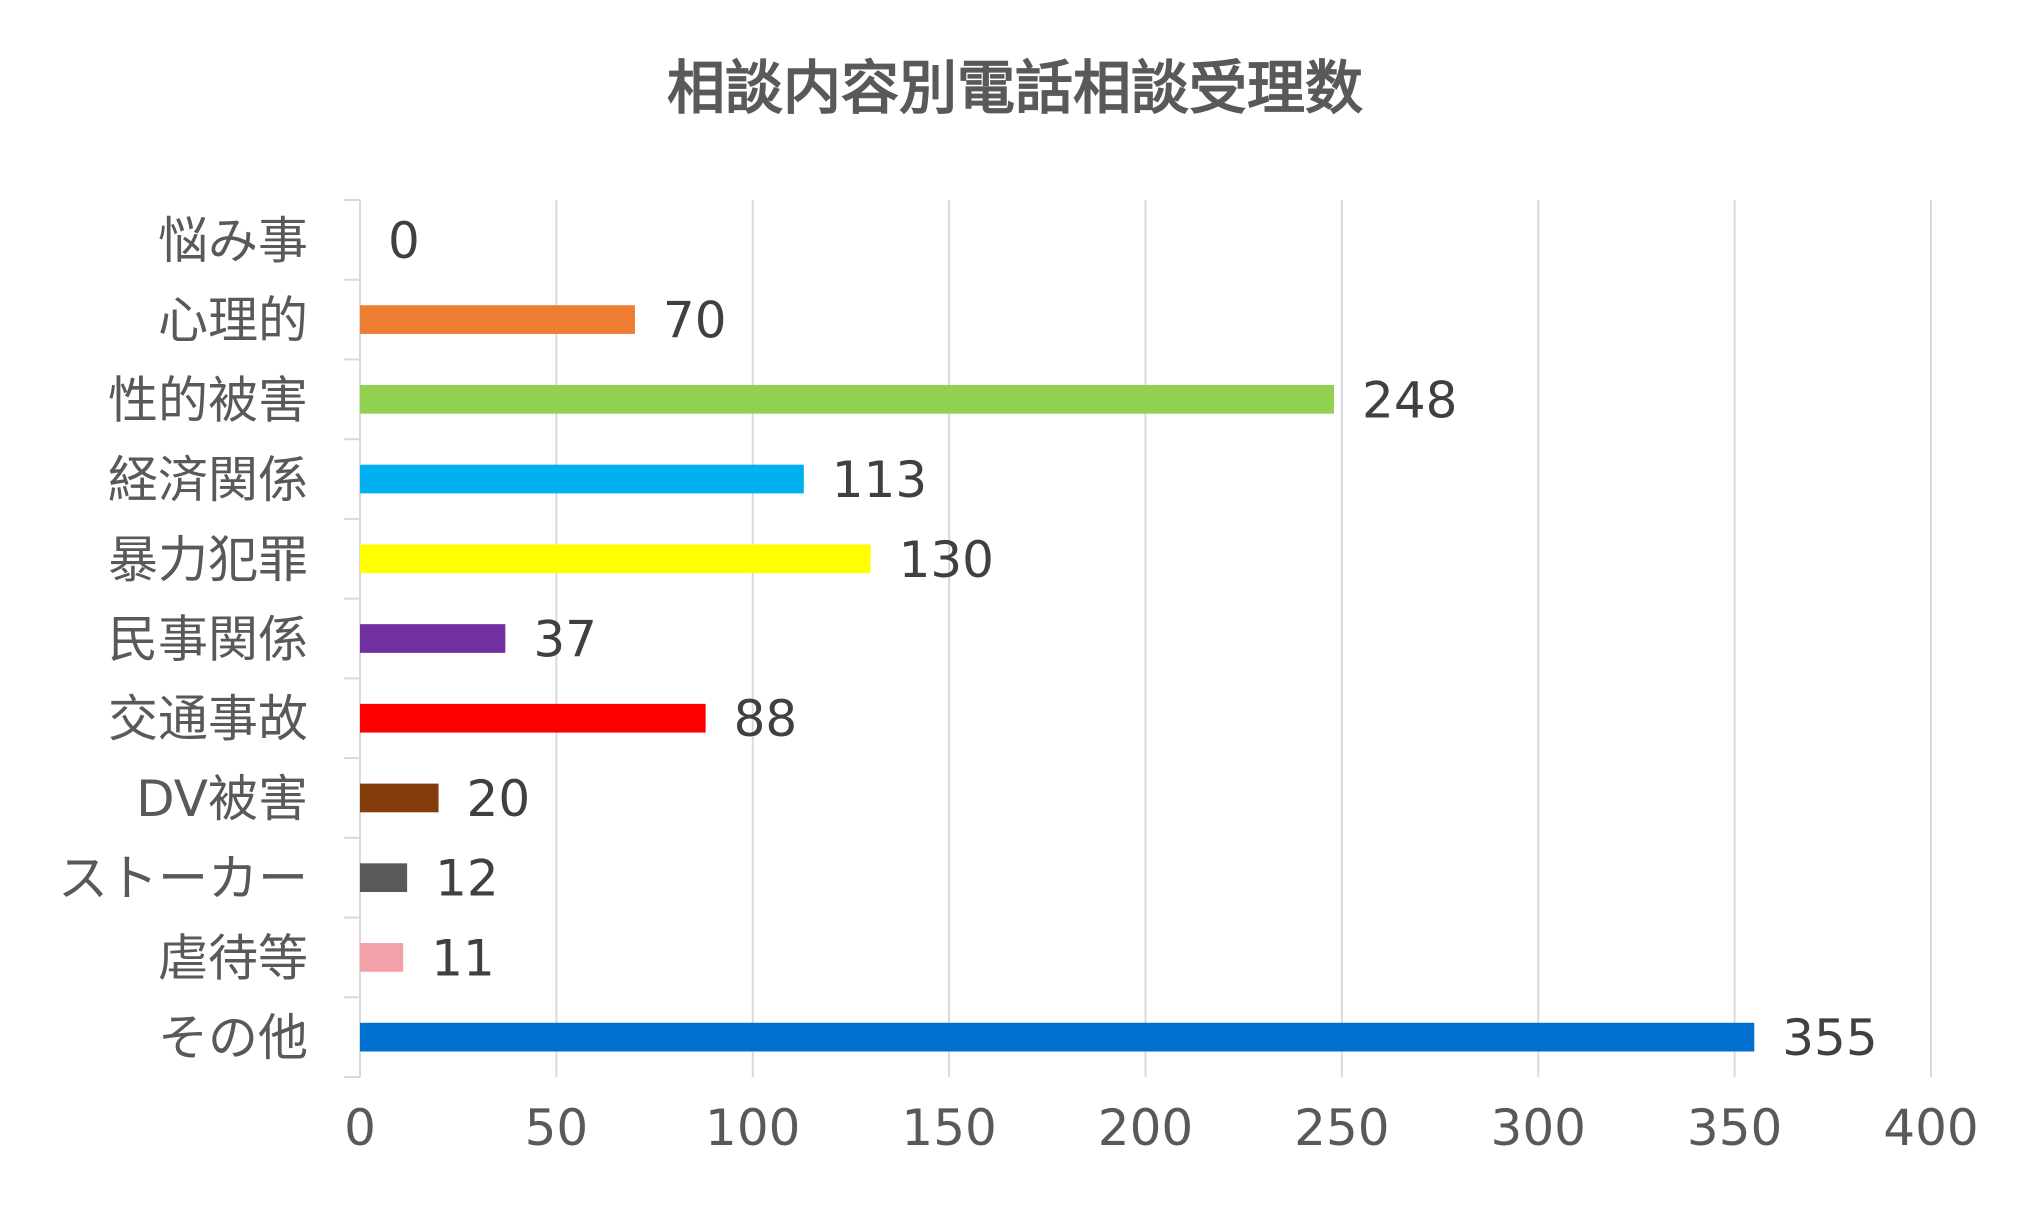  I want to click on x-tick-label: 200, so click(1145, 1128).